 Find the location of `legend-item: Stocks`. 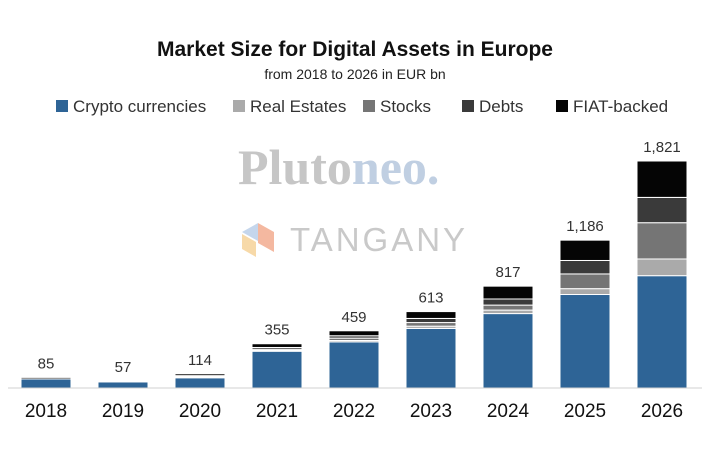

legend-item: Stocks is located at coordinates (397, 106).